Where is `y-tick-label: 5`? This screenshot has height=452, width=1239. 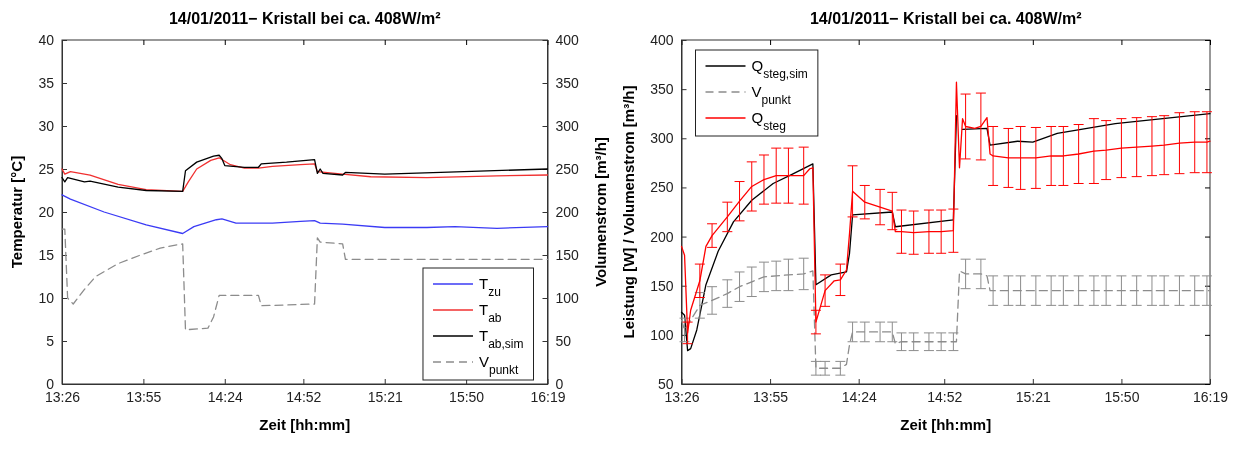 y-tick-label: 5 is located at coordinates (50, 340).